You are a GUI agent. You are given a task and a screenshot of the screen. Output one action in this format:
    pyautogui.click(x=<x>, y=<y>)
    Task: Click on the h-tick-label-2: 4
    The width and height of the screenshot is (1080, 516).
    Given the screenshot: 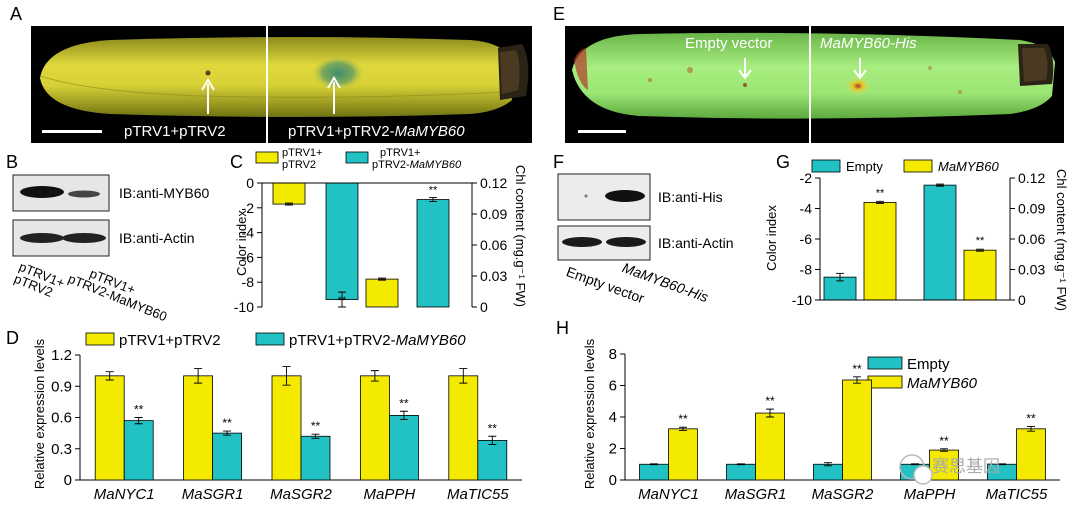 What is the action you would take?
    pyautogui.click(x=613, y=417)
    